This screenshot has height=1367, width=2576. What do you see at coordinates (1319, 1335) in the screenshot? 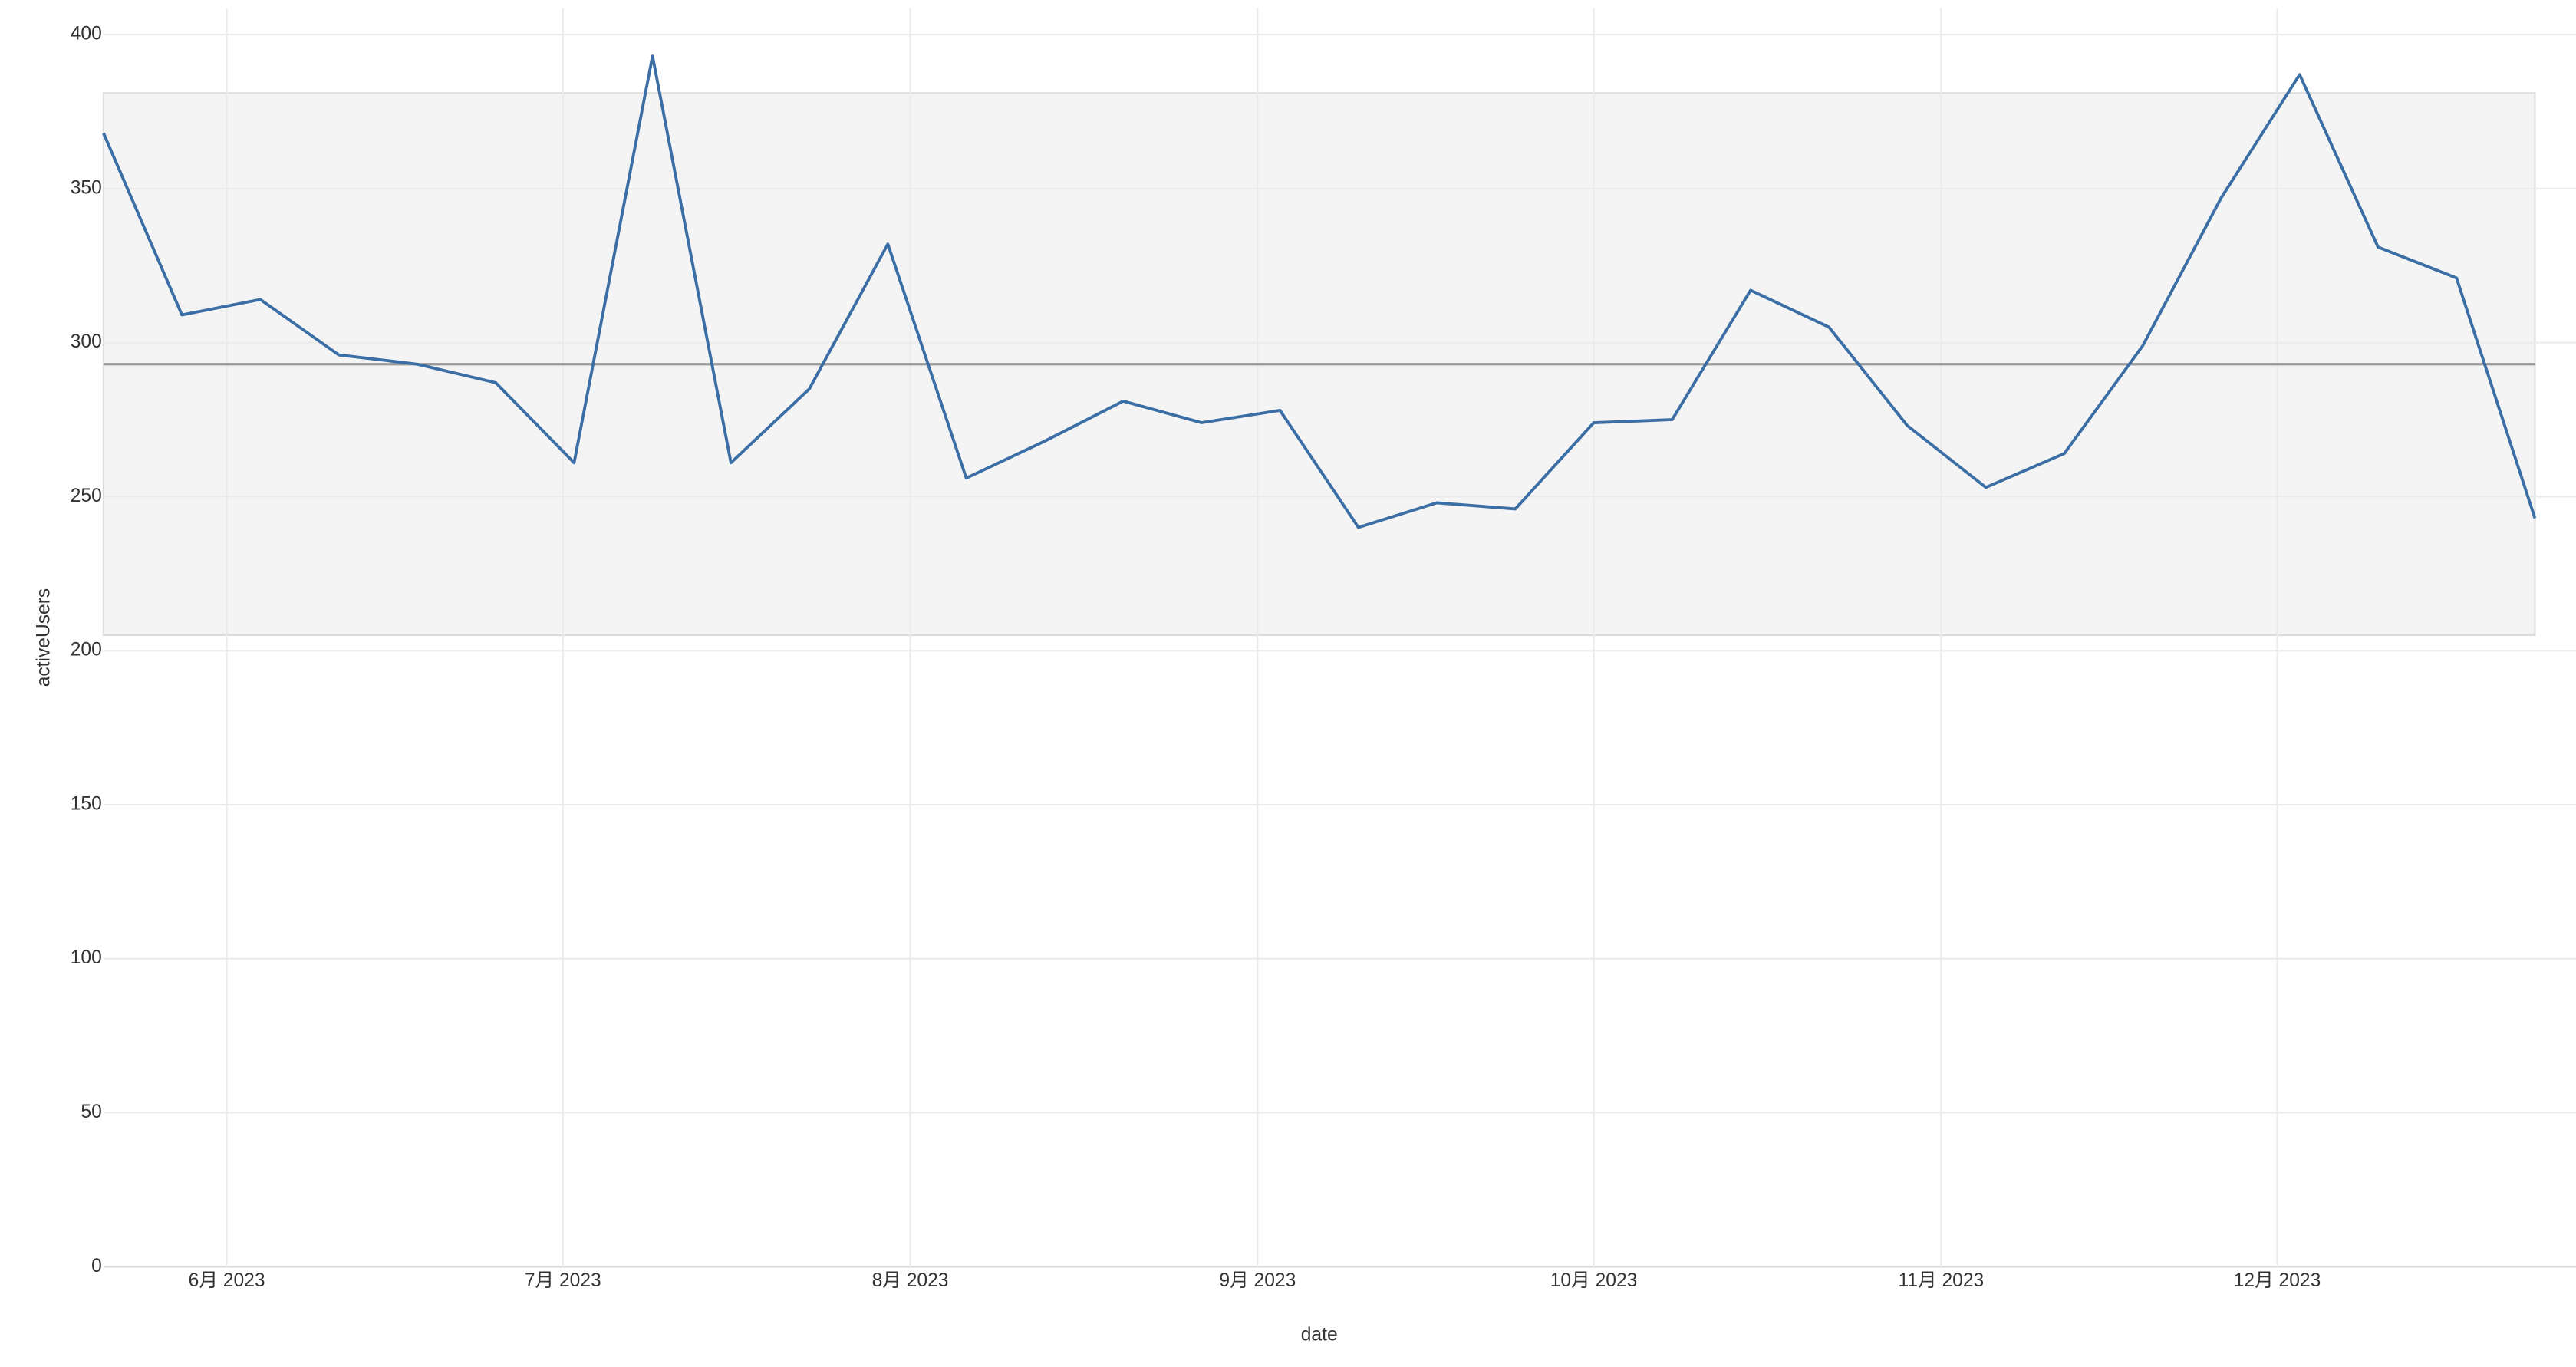
I see `x-axis-title: date` at bounding box center [1319, 1335].